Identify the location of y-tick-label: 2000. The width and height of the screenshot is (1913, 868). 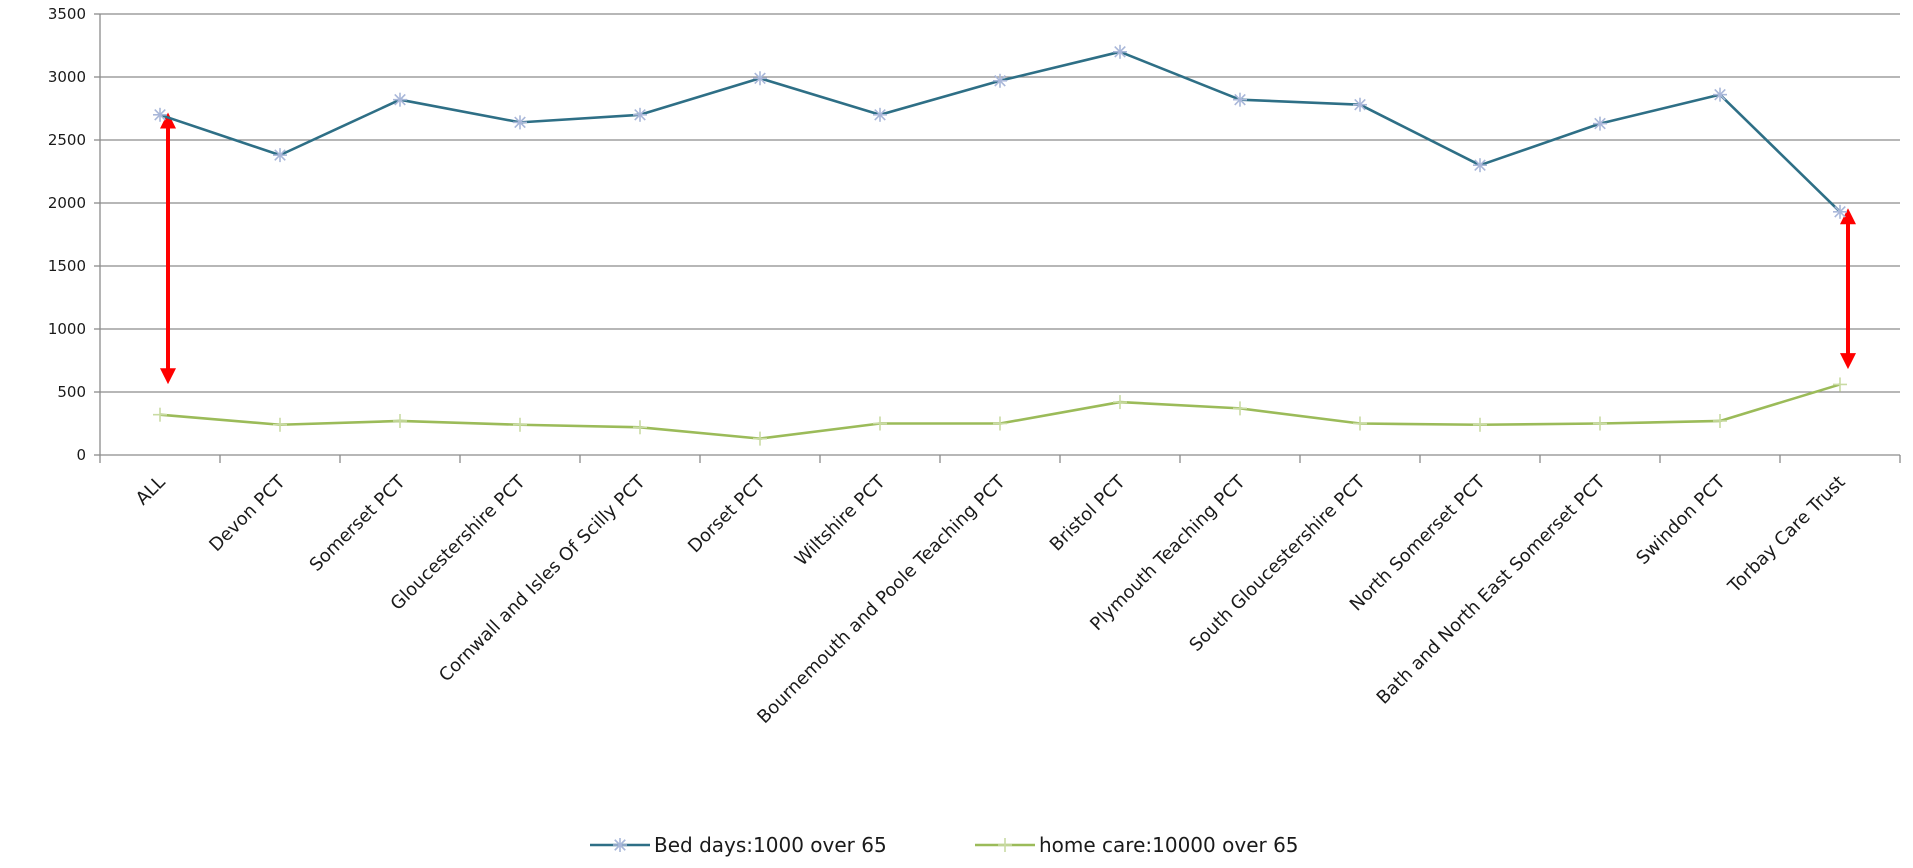
(67, 203).